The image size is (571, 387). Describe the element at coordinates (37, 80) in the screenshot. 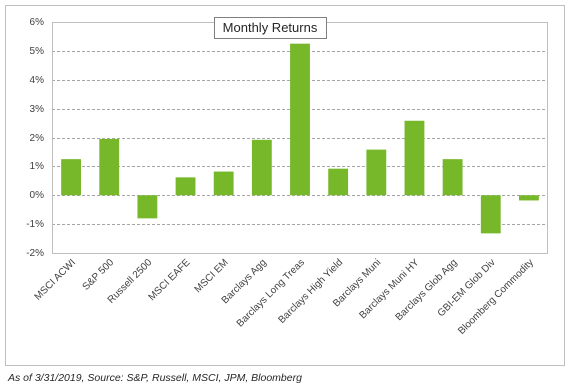

I see `y-tick-label: 4%` at that location.